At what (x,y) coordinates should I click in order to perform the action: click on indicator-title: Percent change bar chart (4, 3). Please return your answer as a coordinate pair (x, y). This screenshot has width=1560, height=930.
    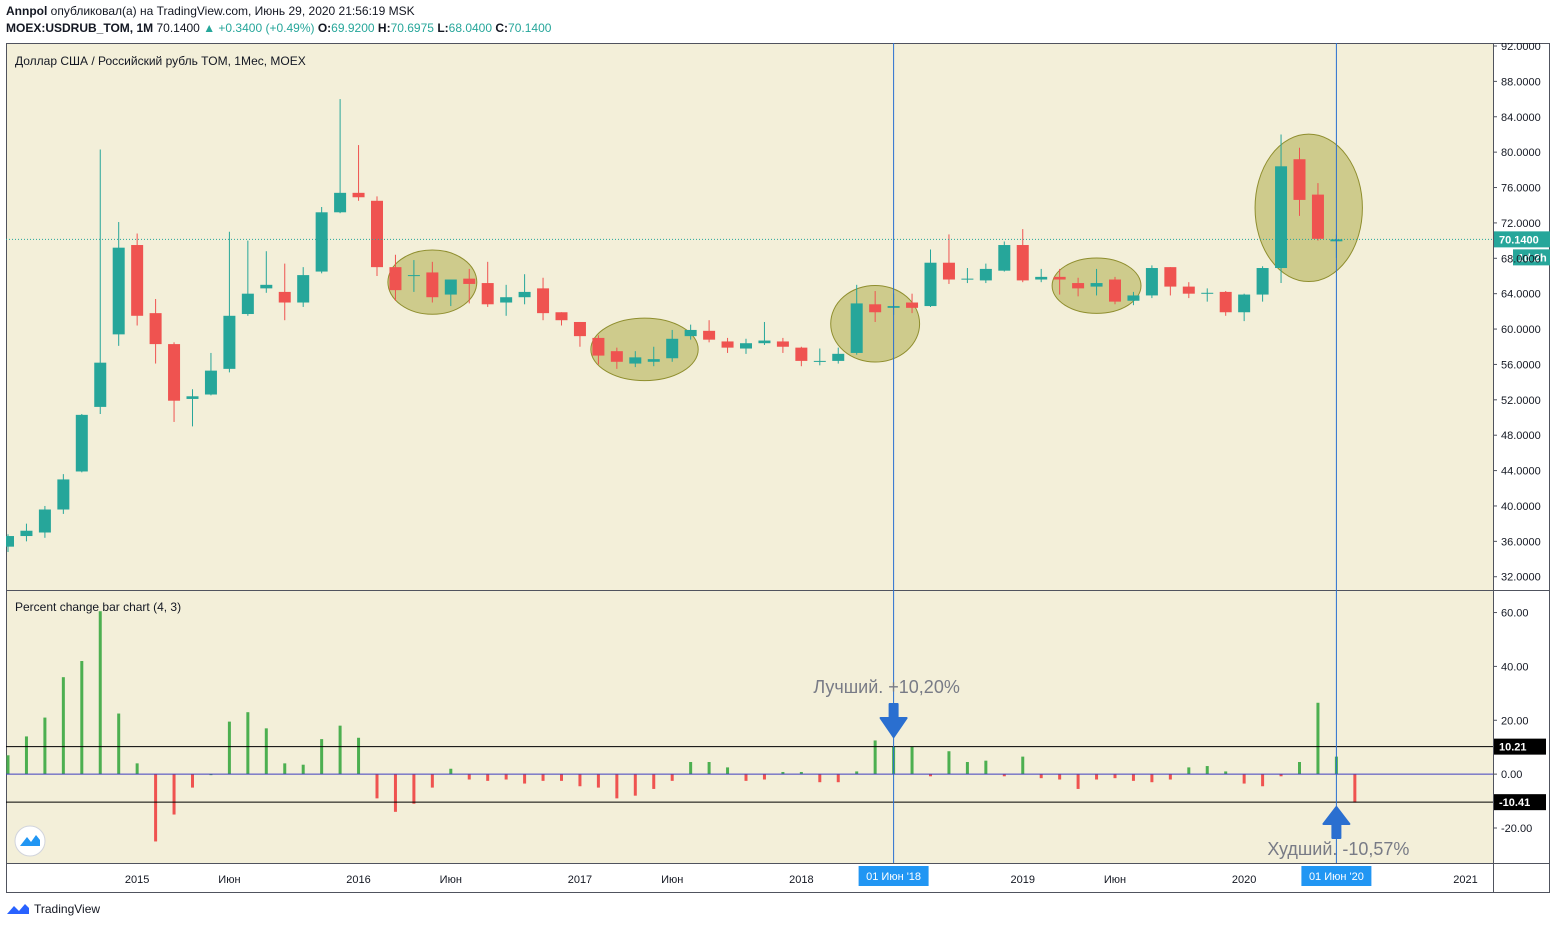
    Looking at the image, I should click on (98, 607).